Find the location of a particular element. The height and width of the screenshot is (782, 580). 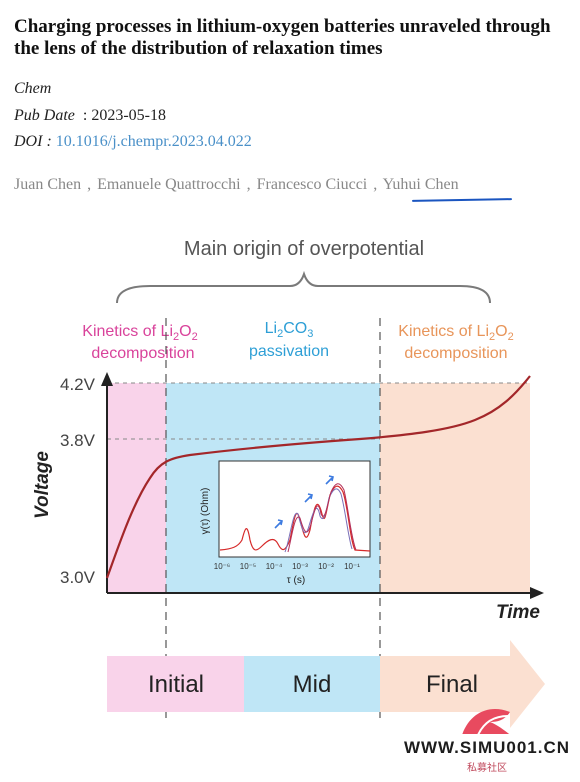

y-tick-4-2: 4.2V is located at coordinates (78, 384).